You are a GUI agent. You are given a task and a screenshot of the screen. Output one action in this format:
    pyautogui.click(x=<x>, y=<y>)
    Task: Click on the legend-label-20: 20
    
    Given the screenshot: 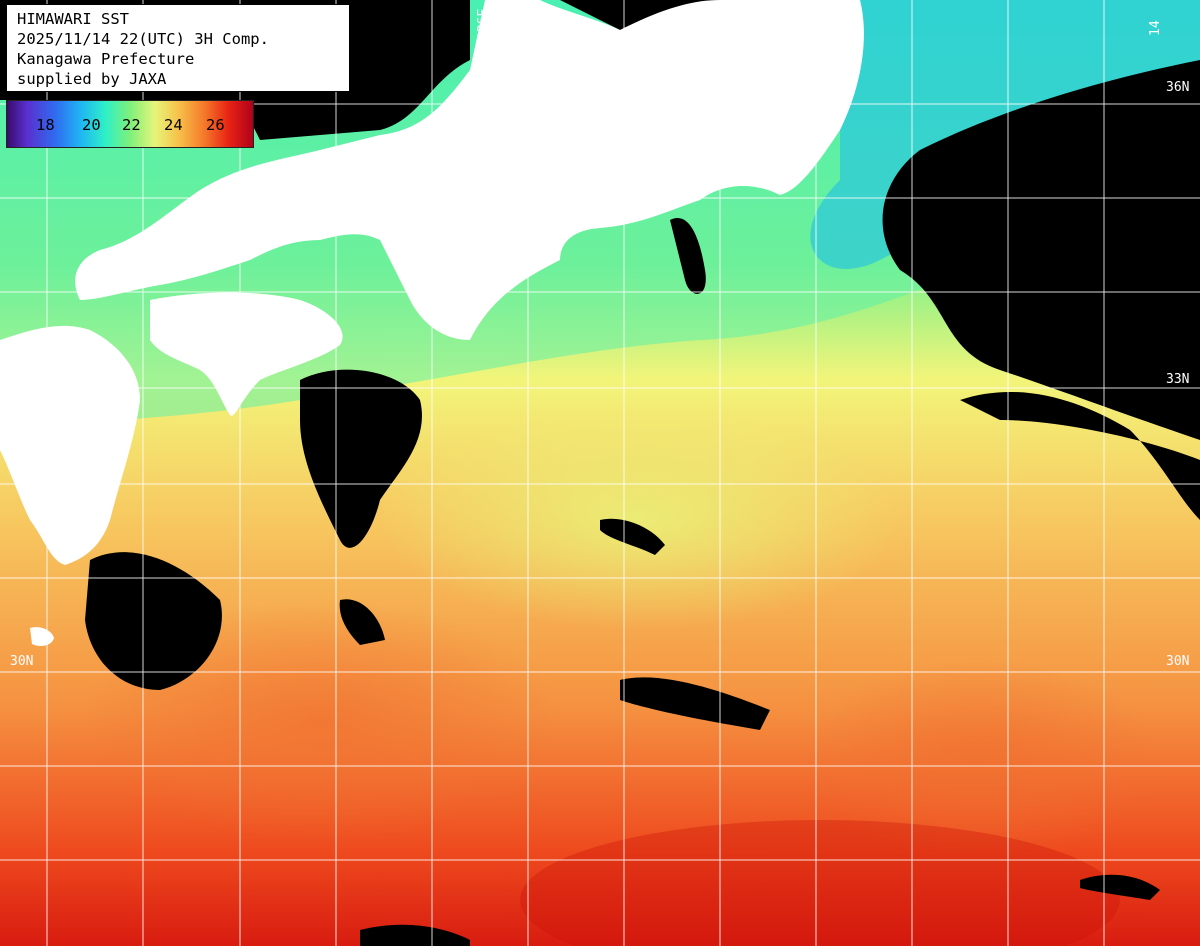 What is the action you would take?
    pyautogui.click(x=91, y=125)
    